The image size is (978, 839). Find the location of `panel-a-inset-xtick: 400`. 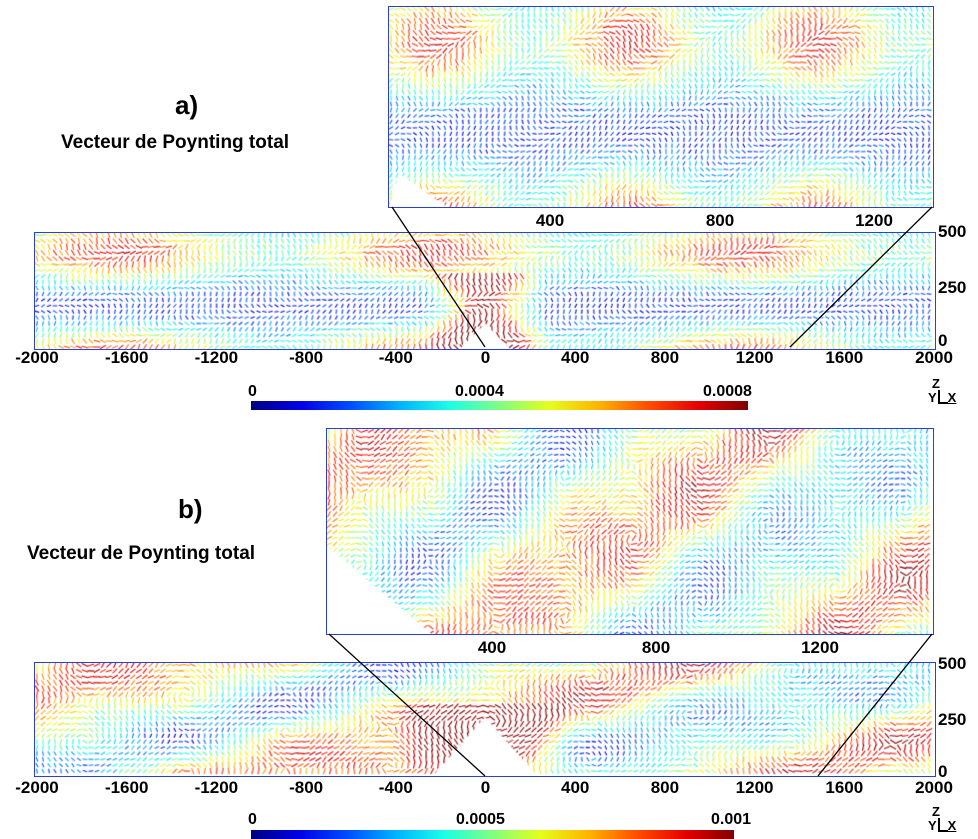

panel-a-inset-xtick: 400 is located at coordinates (550, 220).